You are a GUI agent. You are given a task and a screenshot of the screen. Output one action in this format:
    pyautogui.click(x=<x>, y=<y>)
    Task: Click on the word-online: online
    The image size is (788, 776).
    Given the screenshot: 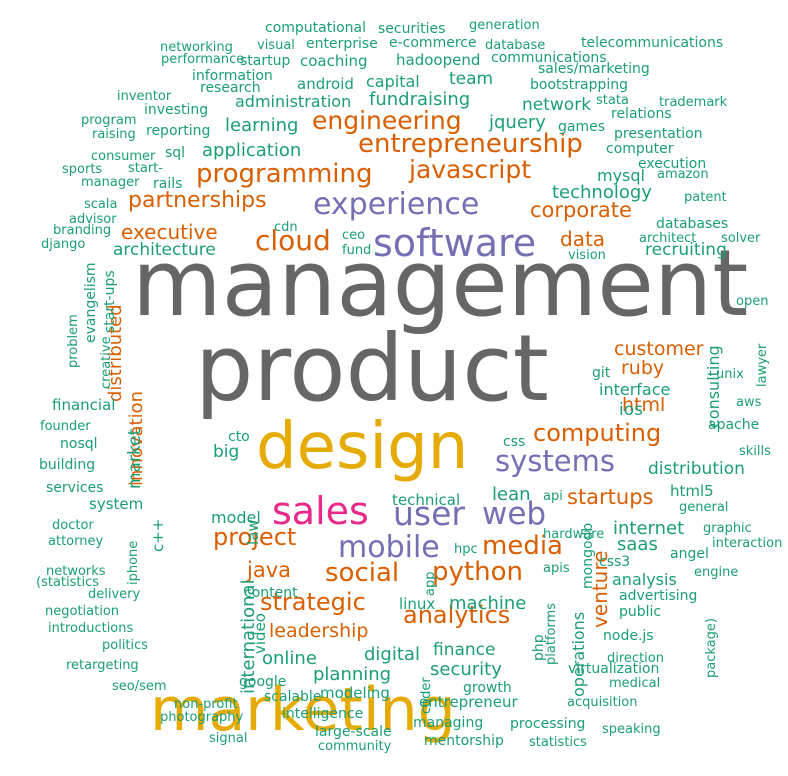 What is the action you would take?
    pyautogui.click(x=289, y=658)
    